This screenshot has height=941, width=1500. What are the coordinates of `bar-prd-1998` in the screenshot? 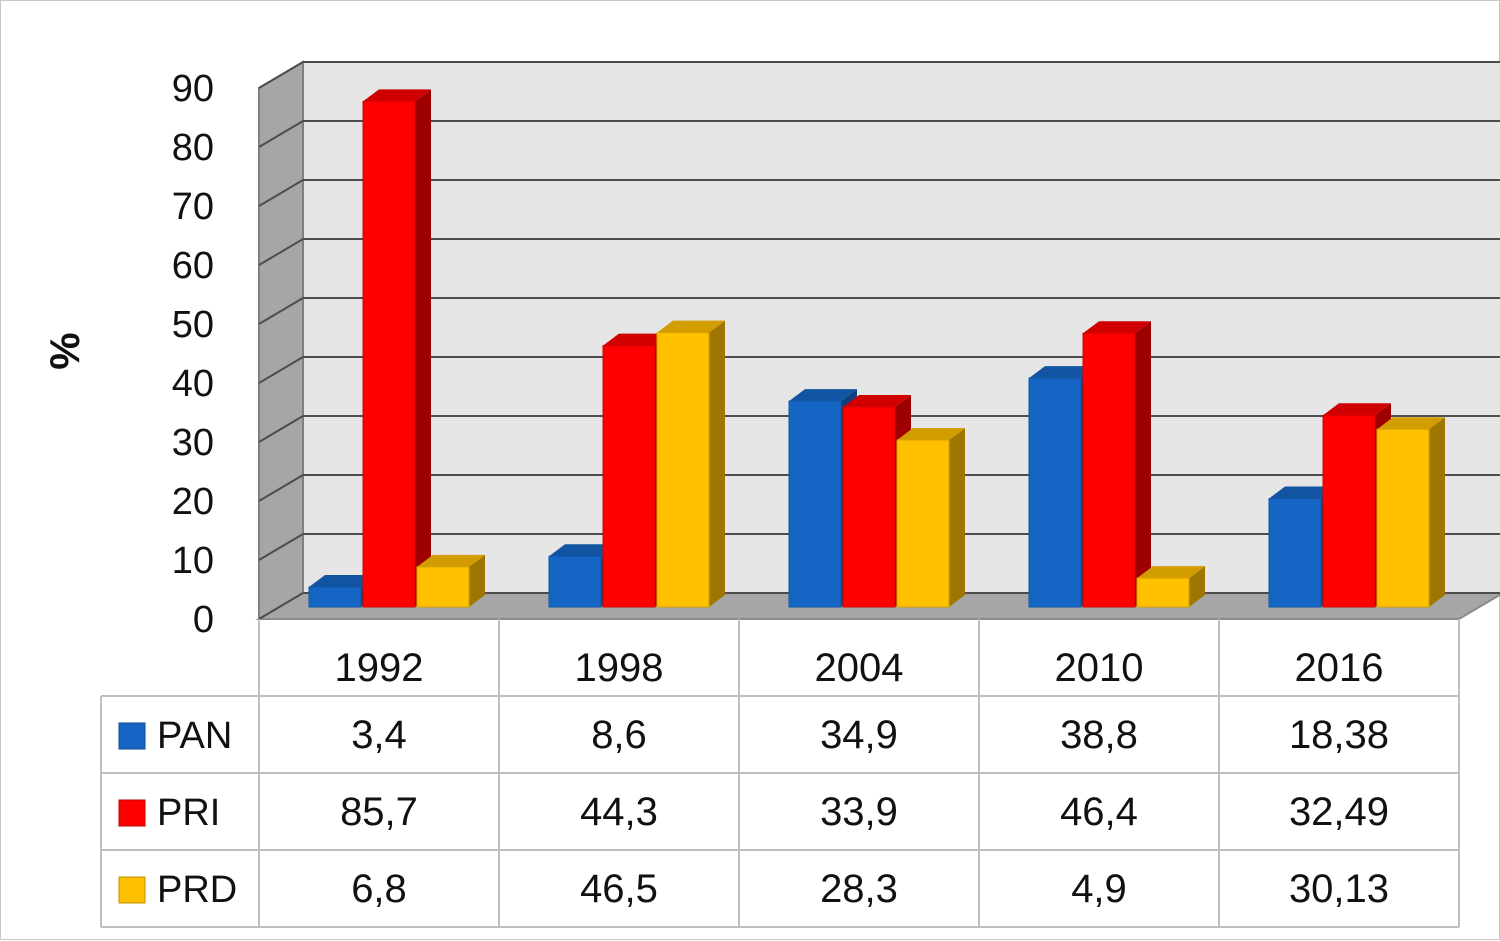 It's located at (690, 464).